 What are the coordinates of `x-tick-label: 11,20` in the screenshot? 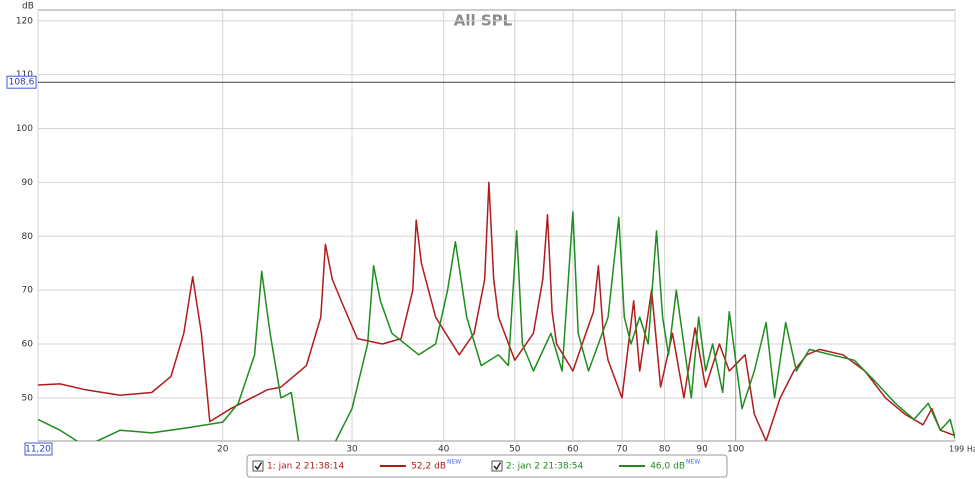 It's located at (38, 450).